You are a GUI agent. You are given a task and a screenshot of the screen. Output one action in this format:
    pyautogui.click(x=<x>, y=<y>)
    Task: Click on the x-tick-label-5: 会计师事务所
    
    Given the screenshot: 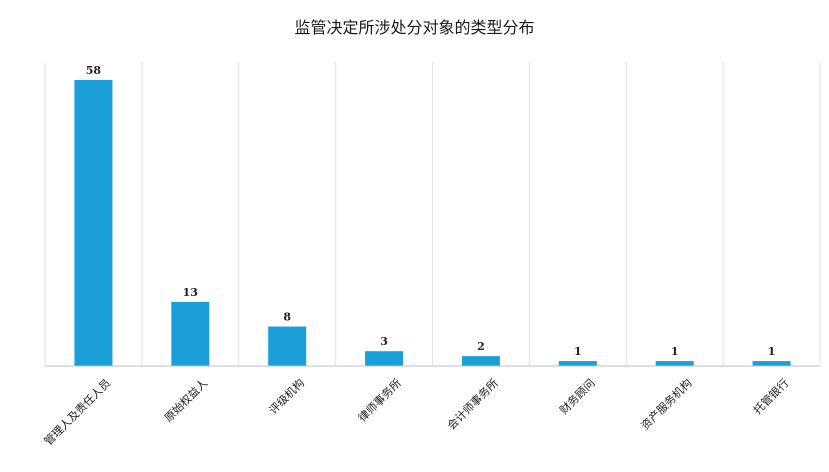 What is the action you would take?
    pyautogui.click(x=473, y=405)
    